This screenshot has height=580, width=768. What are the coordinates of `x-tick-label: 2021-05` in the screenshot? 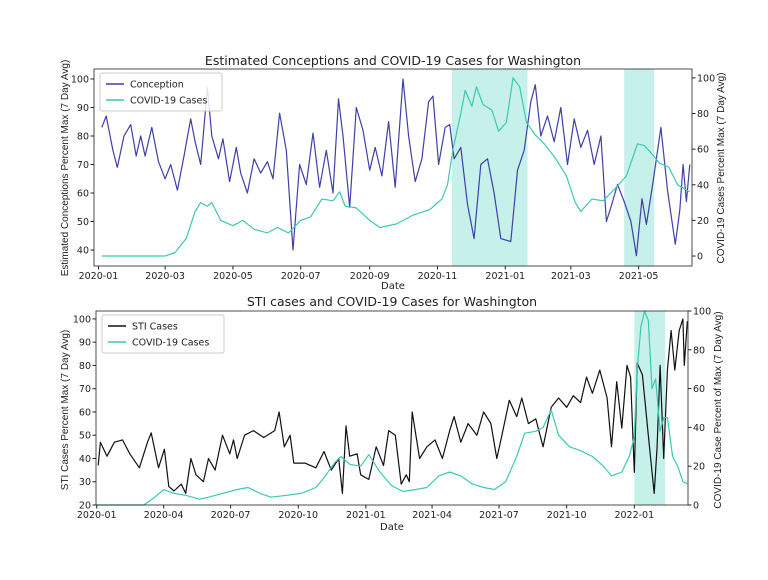 It's located at (639, 276).